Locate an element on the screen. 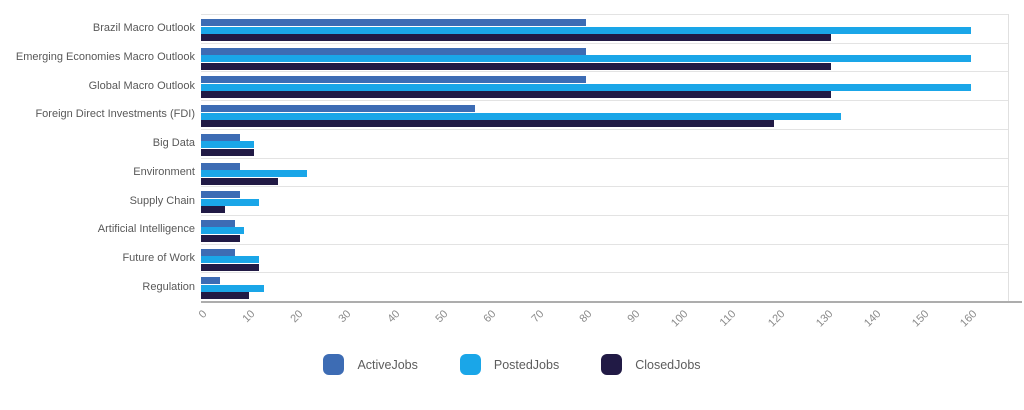  chart-legend: ActiveJobs PostedJobs ClosedJobs is located at coordinates (512, 364).